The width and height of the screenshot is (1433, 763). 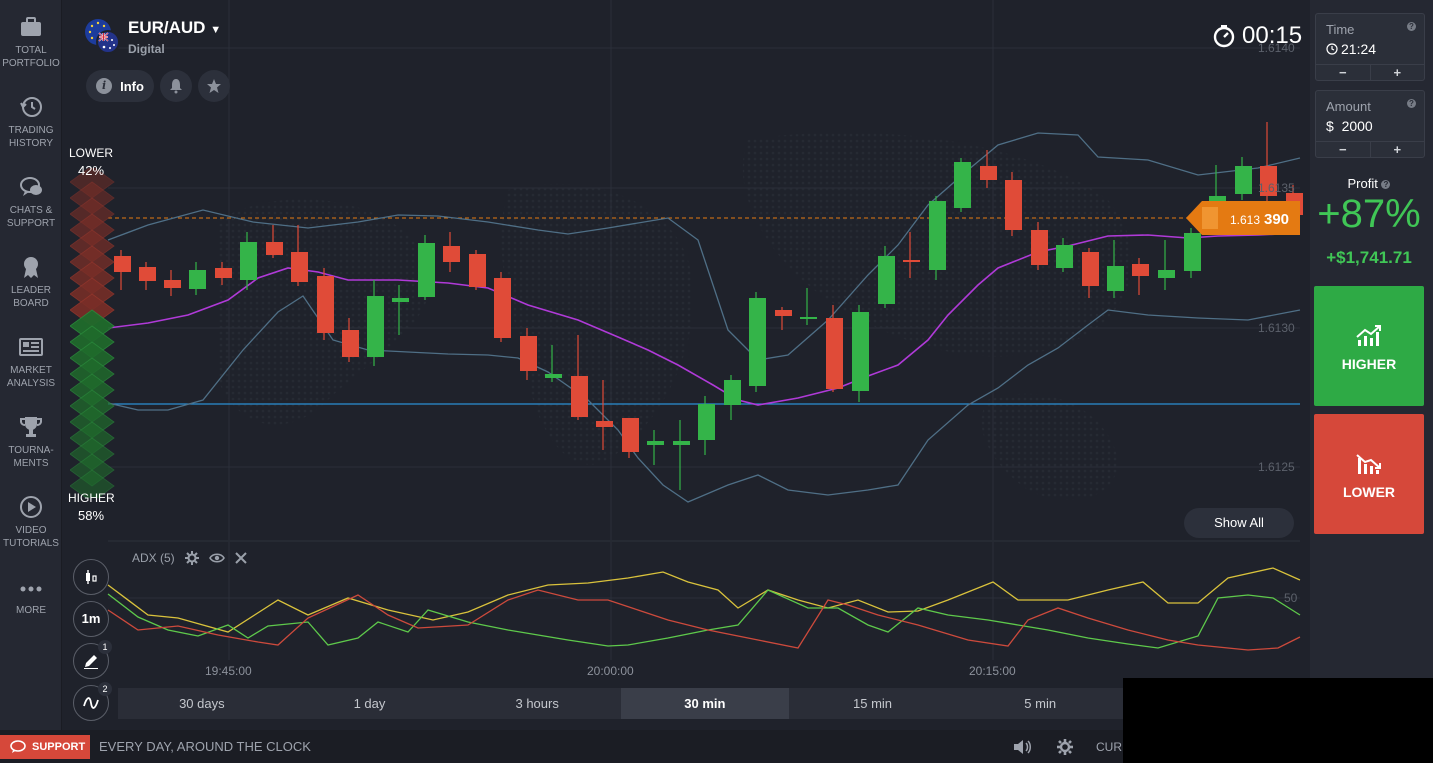 I want to click on time-field: Time ? 21:24 − +, so click(x=1370, y=47).